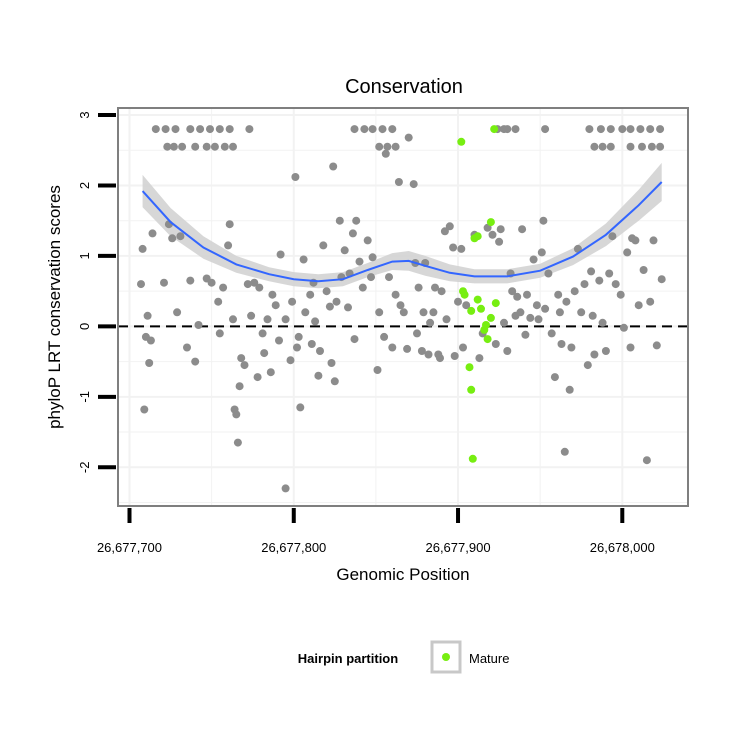  What do you see at coordinates (348, 658) in the screenshot?
I see `legend-title: Hairpin partition` at bounding box center [348, 658].